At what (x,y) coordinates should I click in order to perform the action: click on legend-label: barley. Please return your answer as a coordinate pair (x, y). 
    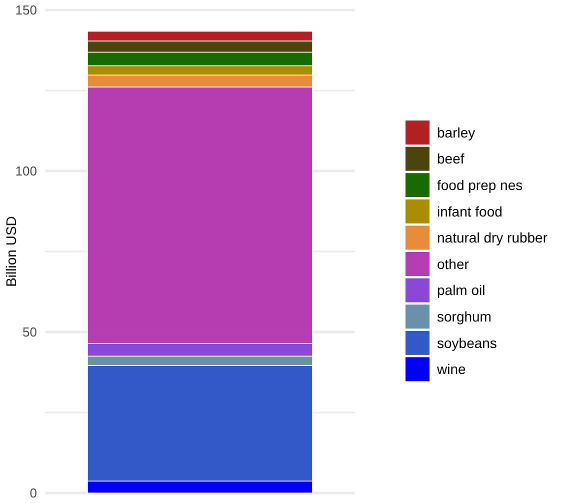
    Looking at the image, I should click on (456, 132).